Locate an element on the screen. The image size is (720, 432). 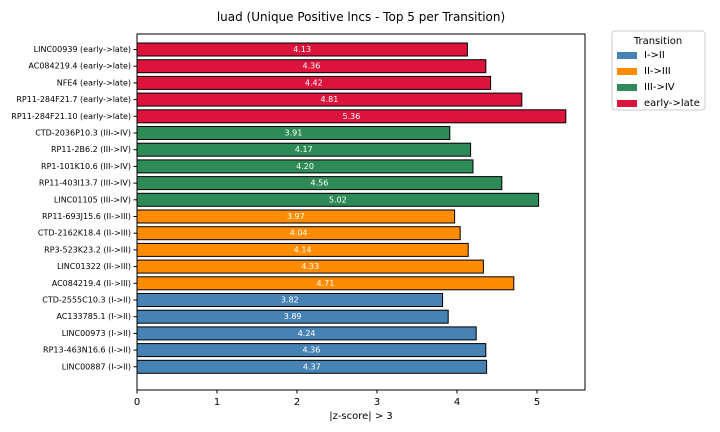
y-tick-label: LINC01105 (III->IV) is located at coordinates (92, 199).